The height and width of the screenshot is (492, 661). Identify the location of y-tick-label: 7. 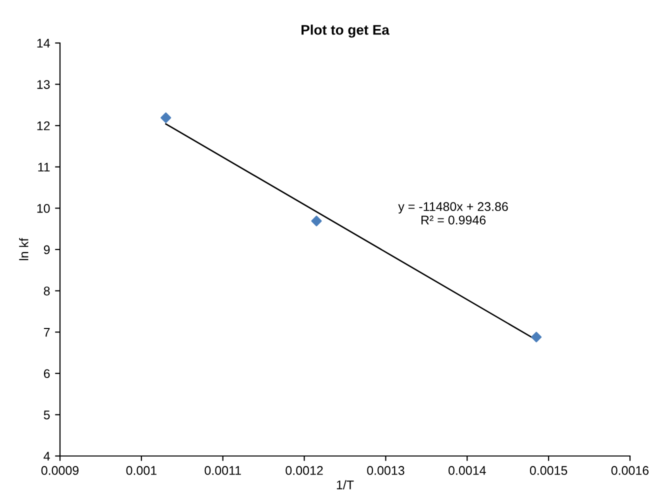
(47, 332).